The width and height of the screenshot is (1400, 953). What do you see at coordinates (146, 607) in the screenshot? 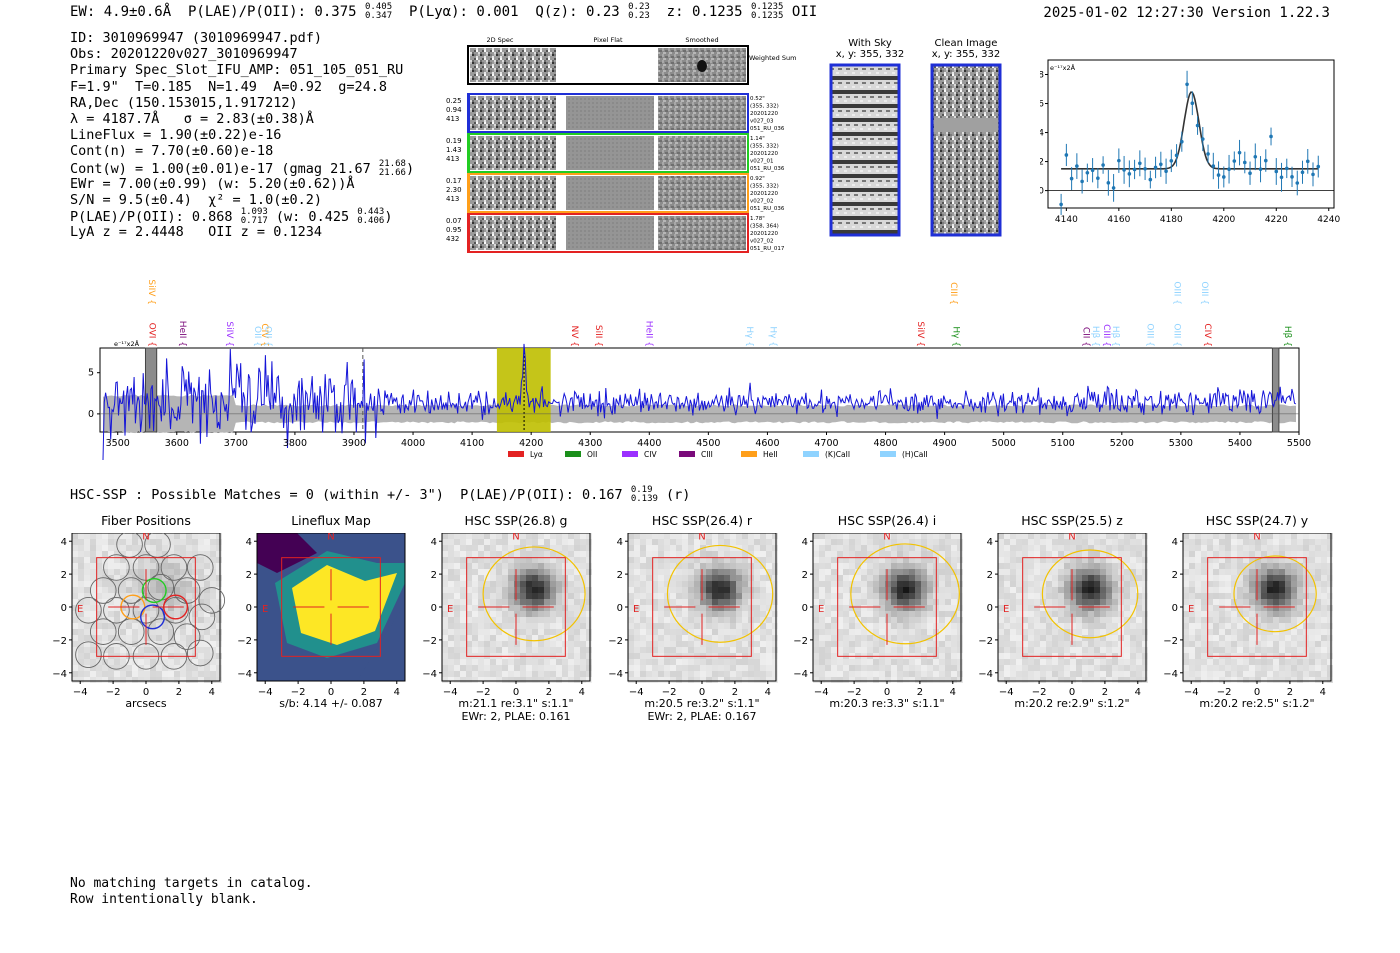
I see `search-box` at bounding box center [146, 607].